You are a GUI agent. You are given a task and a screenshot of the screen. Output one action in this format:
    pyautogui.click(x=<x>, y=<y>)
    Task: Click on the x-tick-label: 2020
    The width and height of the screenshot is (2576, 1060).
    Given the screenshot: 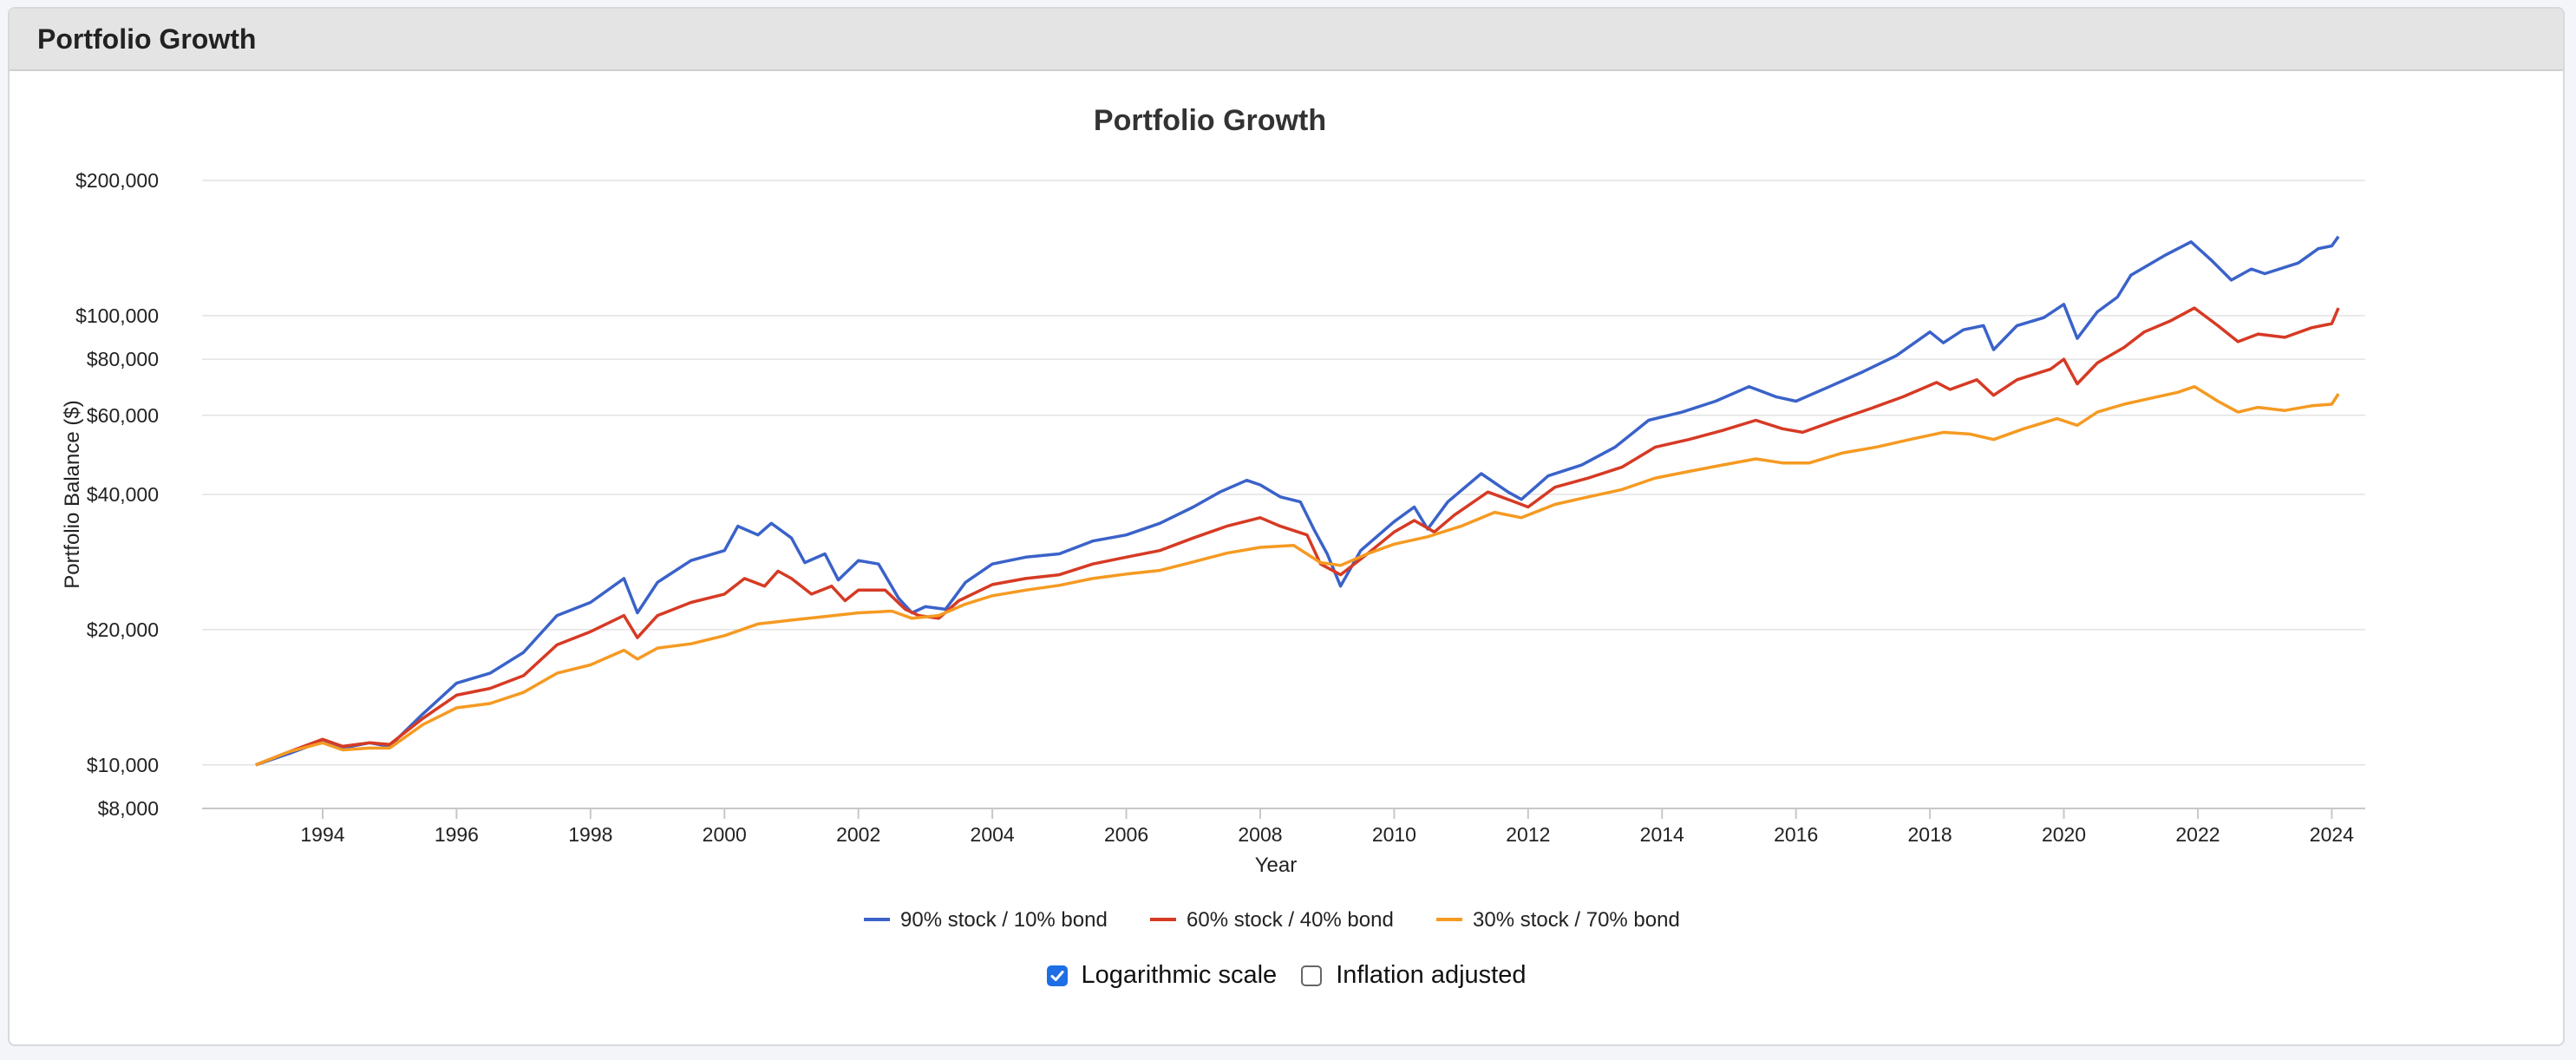 What is the action you would take?
    pyautogui.click(x=2064, y=835)
    